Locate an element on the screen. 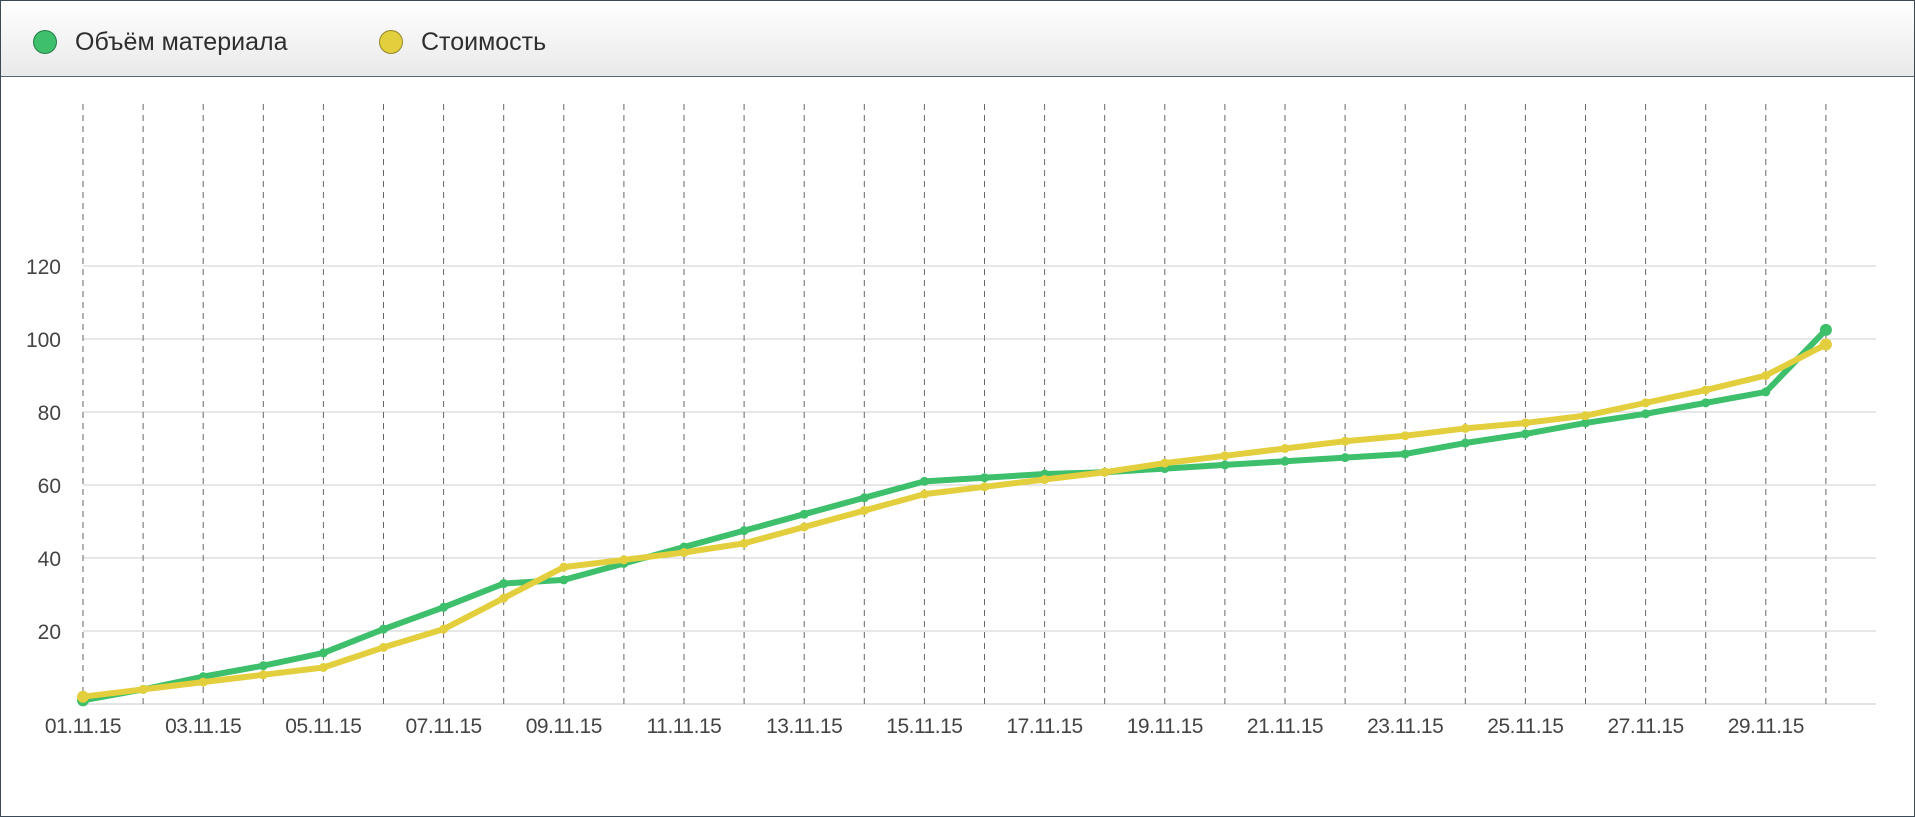 This screenshot has width=1915, height=817. legend-label-cost: Стоимость is located at coordinates (484, 41).